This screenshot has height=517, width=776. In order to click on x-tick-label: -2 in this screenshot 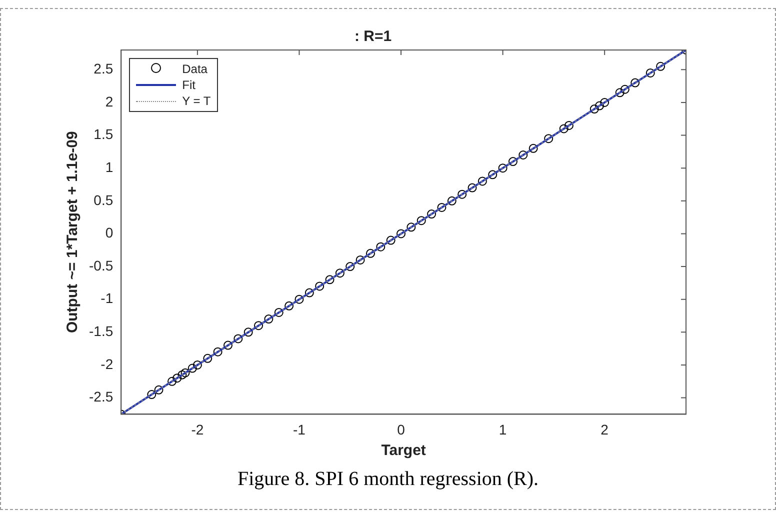, I will do `click(197, 429)`.